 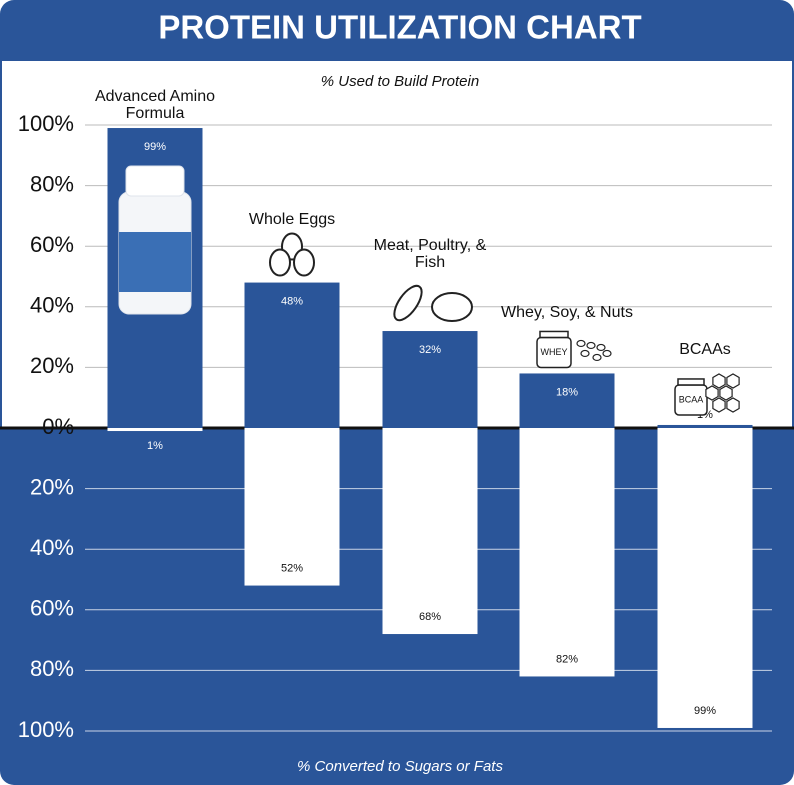 I want to click on value-label: 68%, so click(x=430, y=617).